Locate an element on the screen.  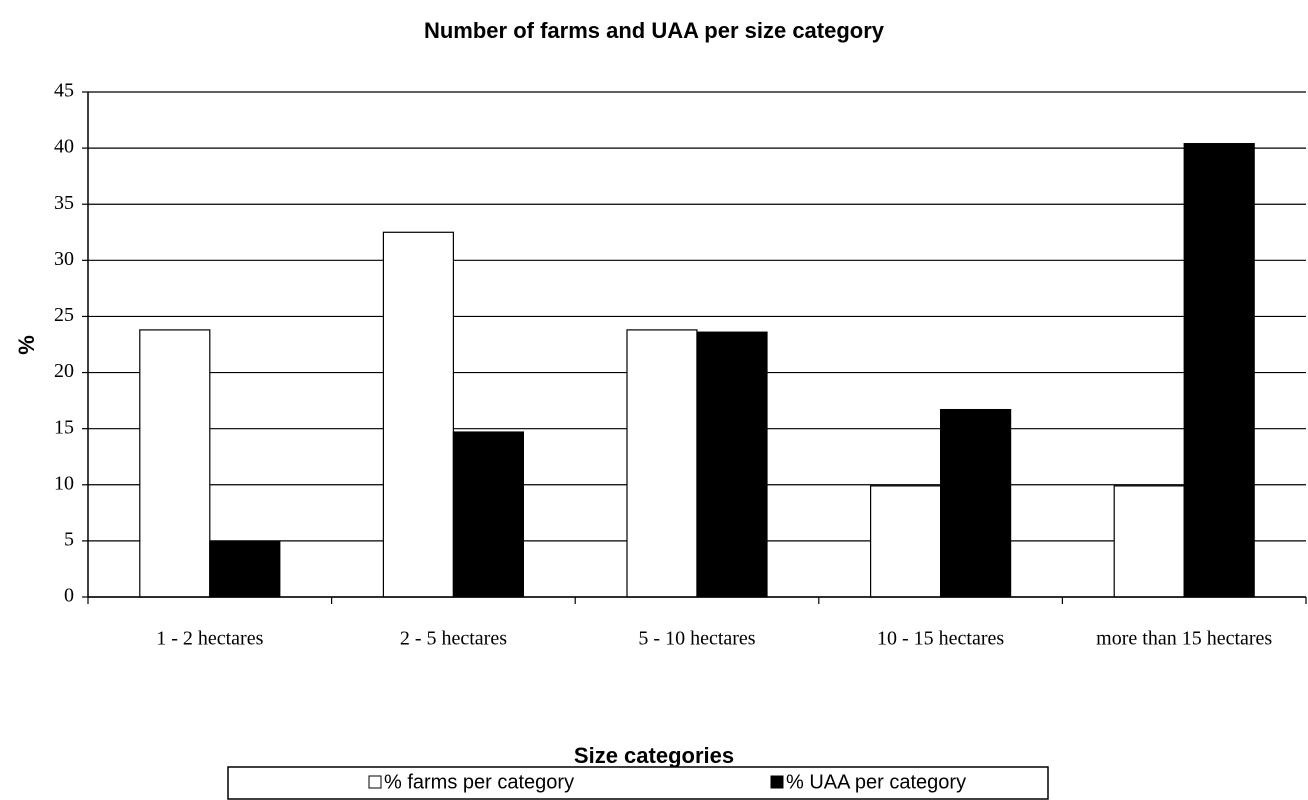
legend-label: % farms per category is located at coordinates (479, 782).